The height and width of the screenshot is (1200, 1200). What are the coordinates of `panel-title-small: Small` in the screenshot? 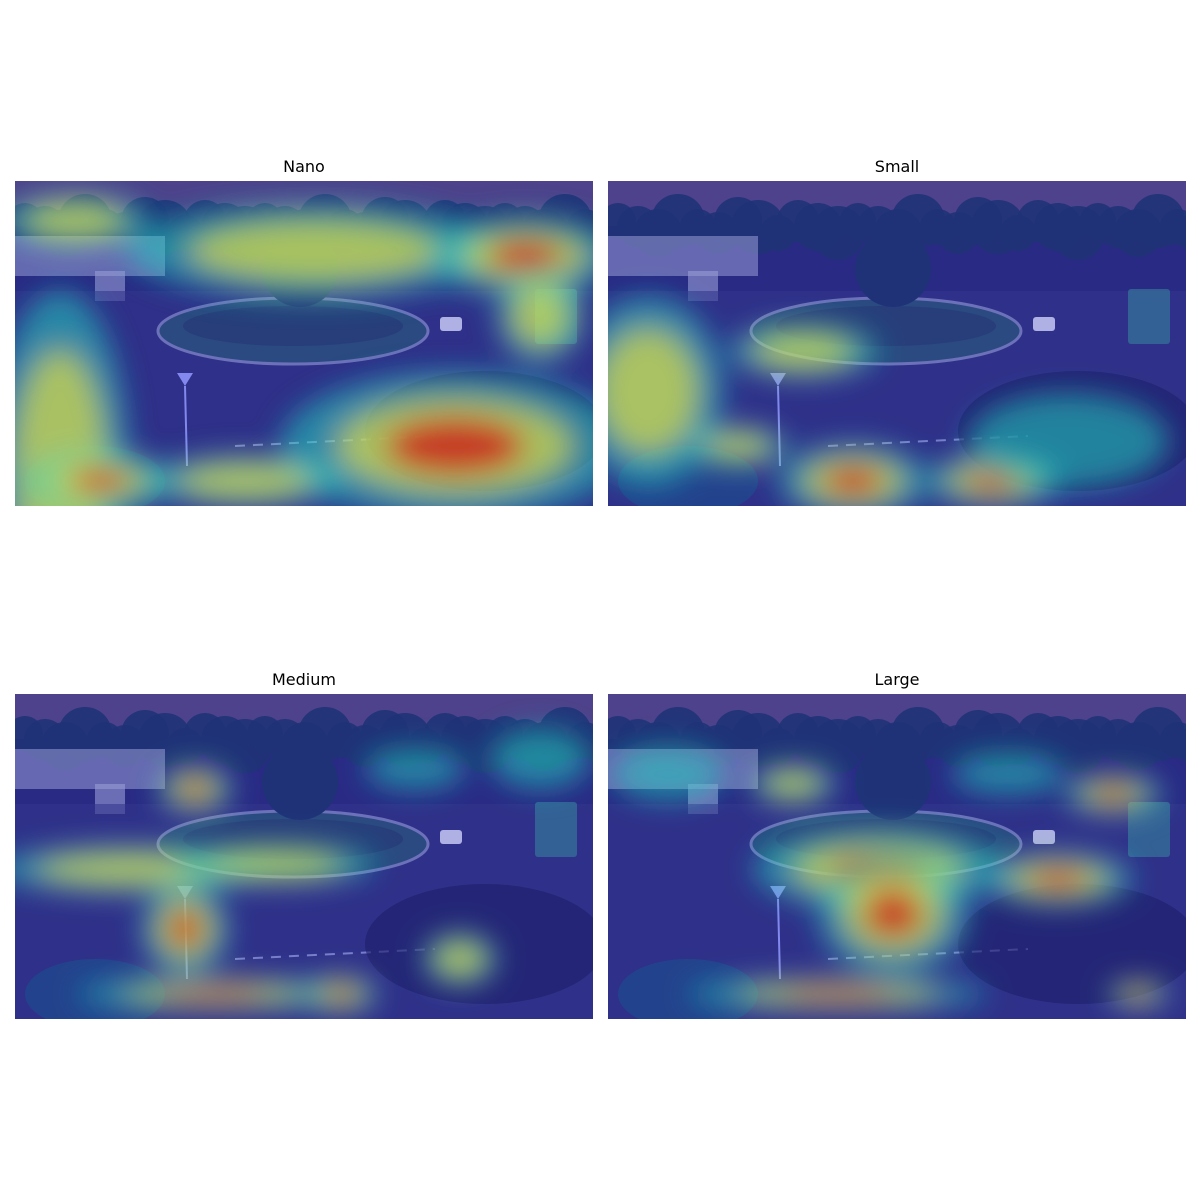 It's located at (897, 166).